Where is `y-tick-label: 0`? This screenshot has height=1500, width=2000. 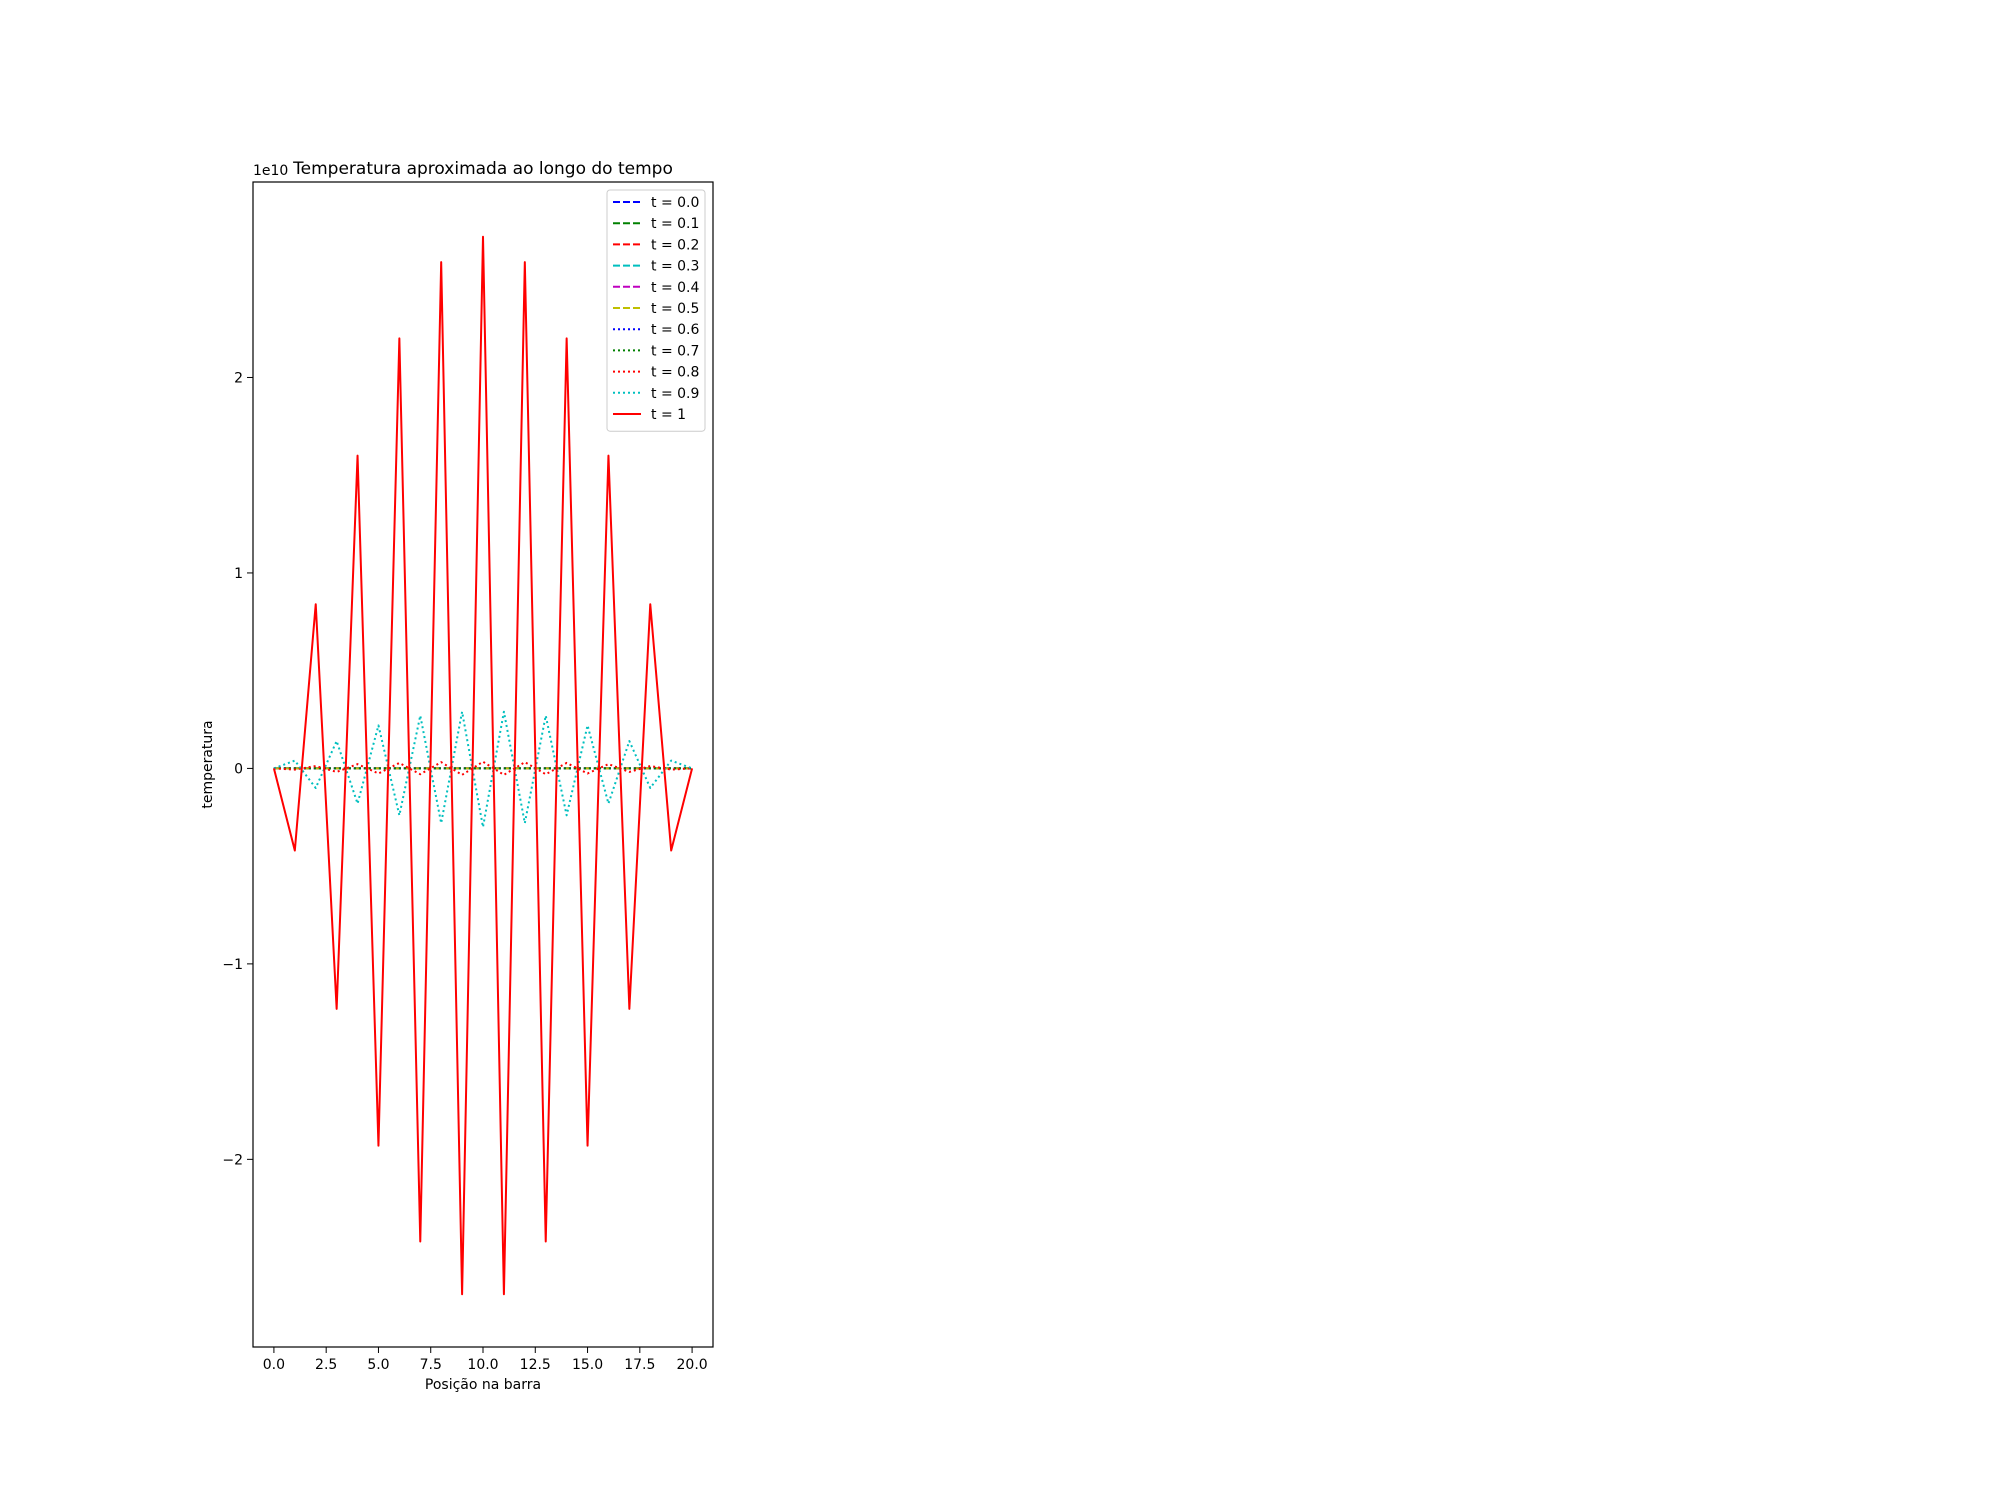 y-tick-label: 0 is located at coordinates (238, 769).